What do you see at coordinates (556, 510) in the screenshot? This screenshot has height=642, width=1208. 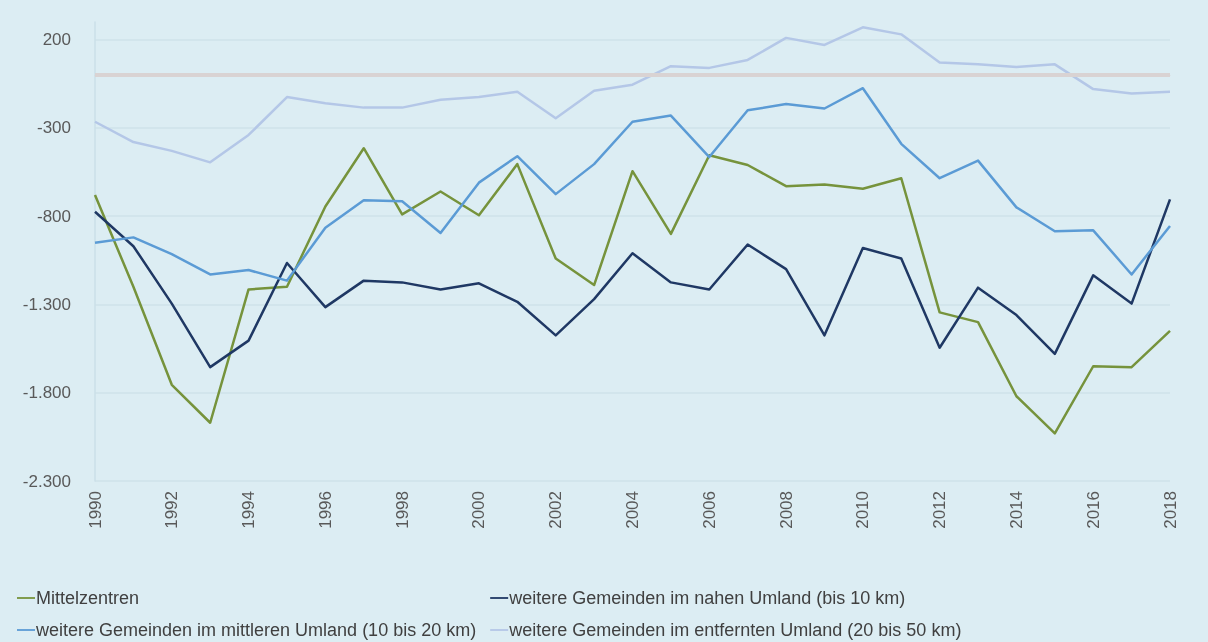 I see `x-tick-label: 2002` at bounding box center [556, 510].